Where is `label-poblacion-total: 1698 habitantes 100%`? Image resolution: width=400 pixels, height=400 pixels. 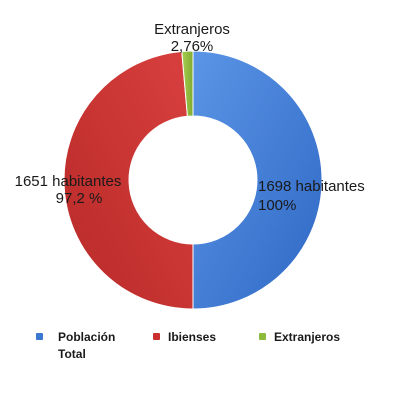
label-poblacion-total: 1698 habitantes 100% is located at coordinates (328, 196).